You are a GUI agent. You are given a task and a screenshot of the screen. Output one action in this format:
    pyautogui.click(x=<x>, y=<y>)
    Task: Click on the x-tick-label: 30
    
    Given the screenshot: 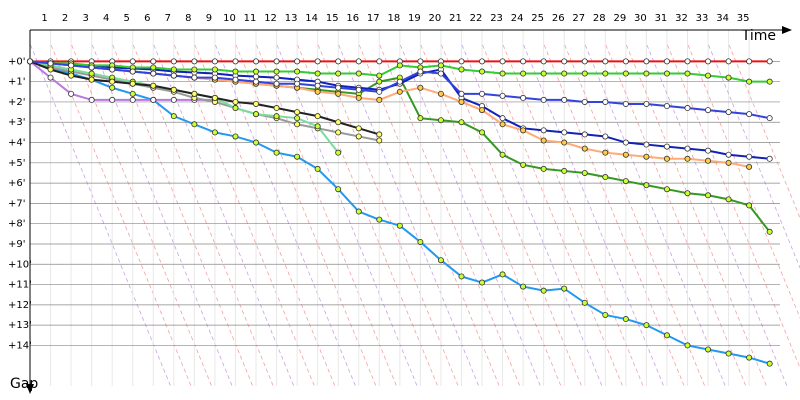 What is the action you would take?
    pyautogui.click(x=640, y=18)
    